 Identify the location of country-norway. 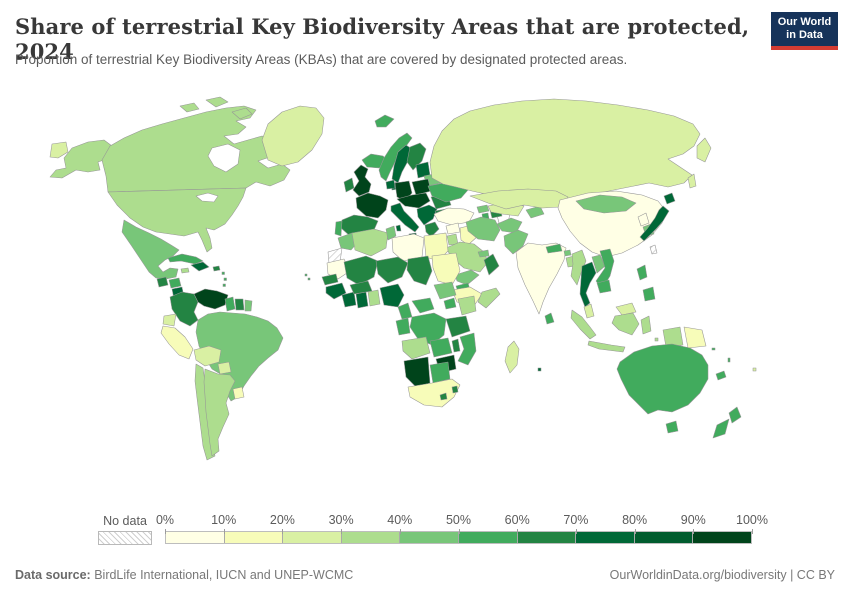
(395, 157).